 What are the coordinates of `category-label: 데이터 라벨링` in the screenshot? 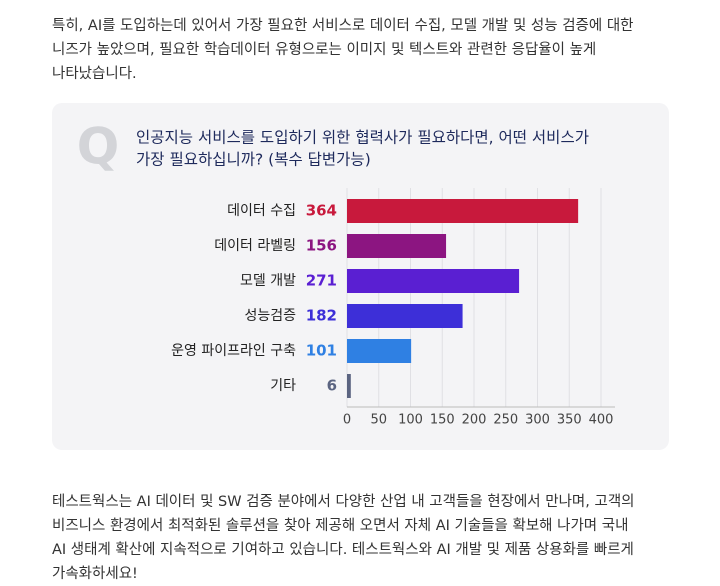 It's located at (255, 246).